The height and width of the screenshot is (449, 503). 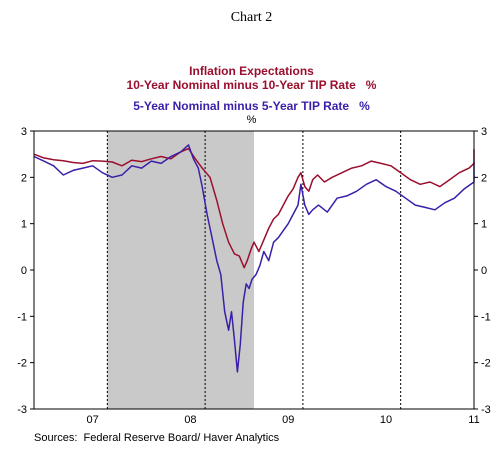 What do you see at coordinates (22, 364) in the screenshot?
I see `y-tick-label-left: -2` at bounding box center [22, 364].